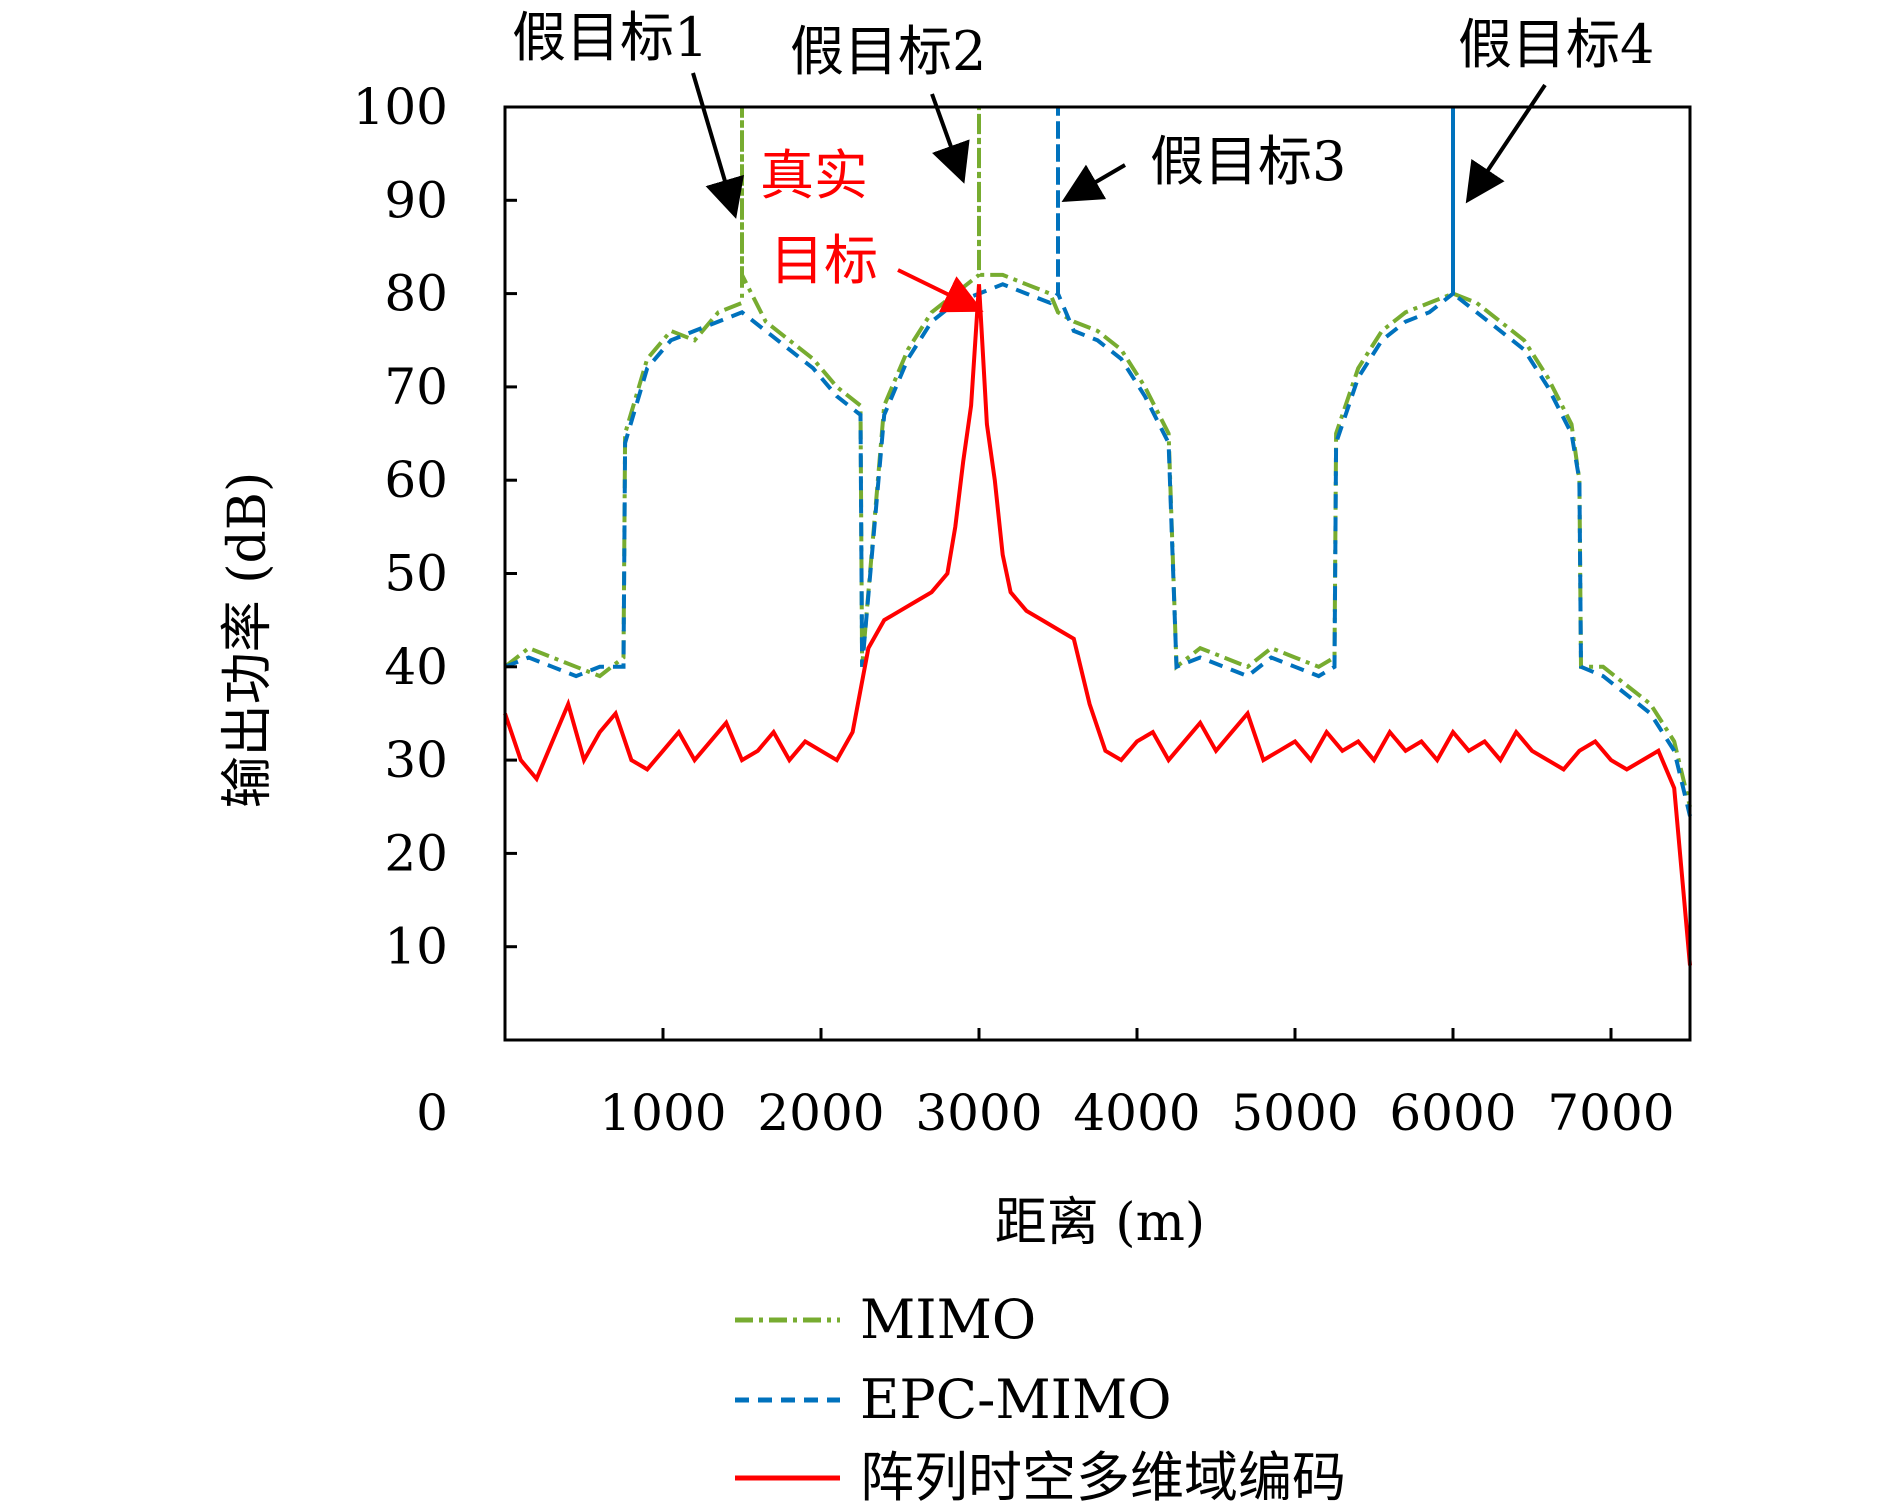 The height and width of the screenshot is (1505, 1890). What do you see at coordinates (948, 1319) in the screenshot?
I see `legend-label-mimo: MIMO` at bounding box center [948, 1319].